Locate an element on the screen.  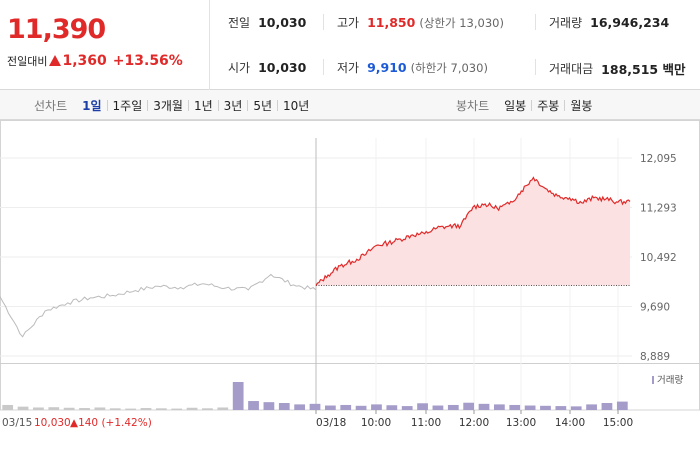
volume-legend-swatch is located at coordinates (653, 380).